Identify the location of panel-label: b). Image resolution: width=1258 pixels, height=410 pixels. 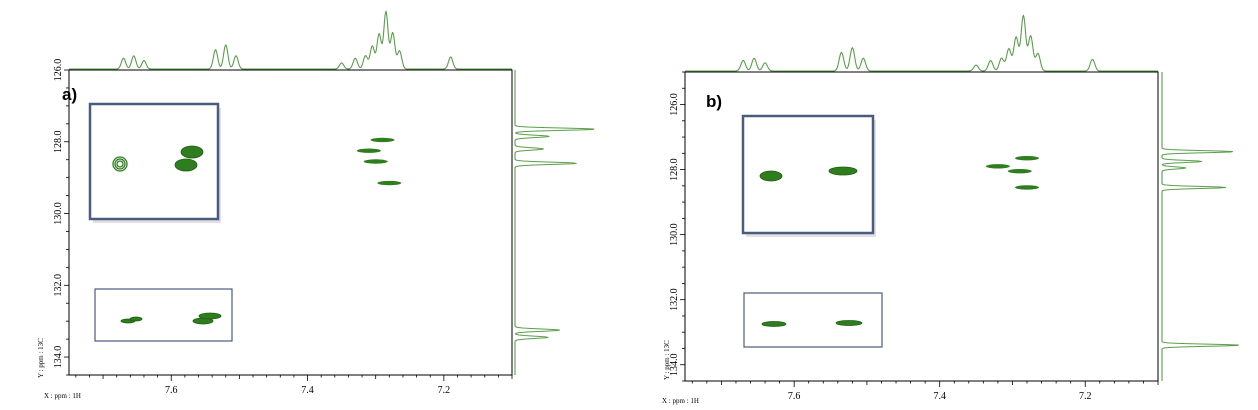
(714, 101).